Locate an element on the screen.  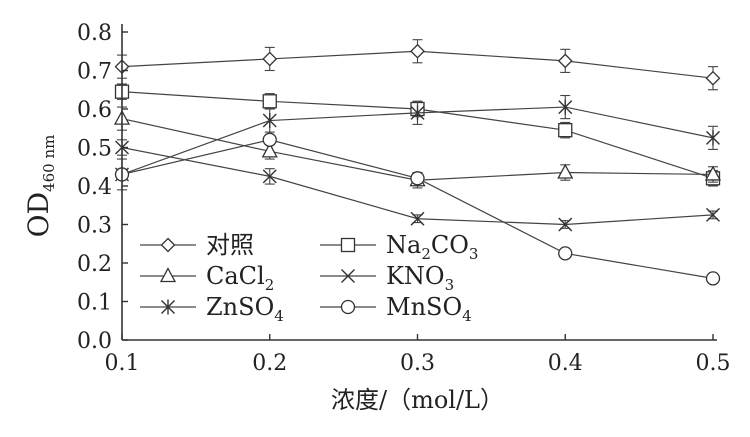
legend-label: CaCl2 is located at coordinates (240, 278).